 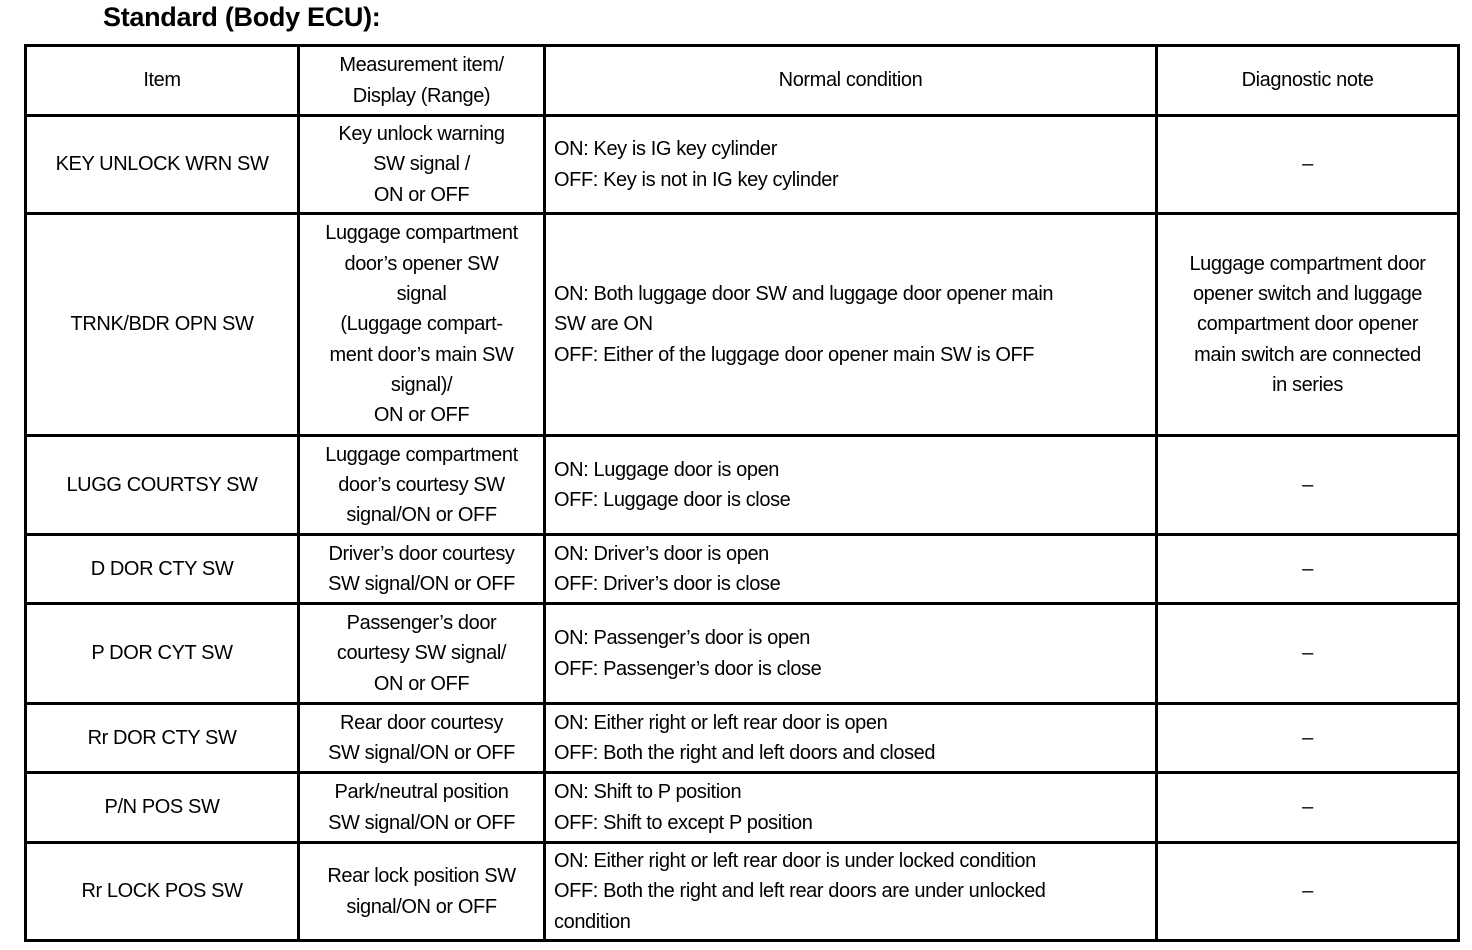 I want to click on cell-text-line: opener switch and luggage, so click(x=1307, y=294).